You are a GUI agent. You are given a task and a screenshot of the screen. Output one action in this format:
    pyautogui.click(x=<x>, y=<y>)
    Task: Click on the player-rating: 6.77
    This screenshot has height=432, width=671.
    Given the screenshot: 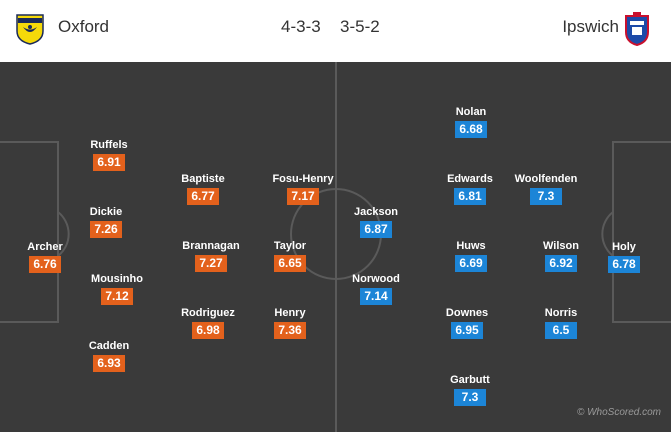 What is the action you would take?
    pyautogui.click(x=203, y=196)
    